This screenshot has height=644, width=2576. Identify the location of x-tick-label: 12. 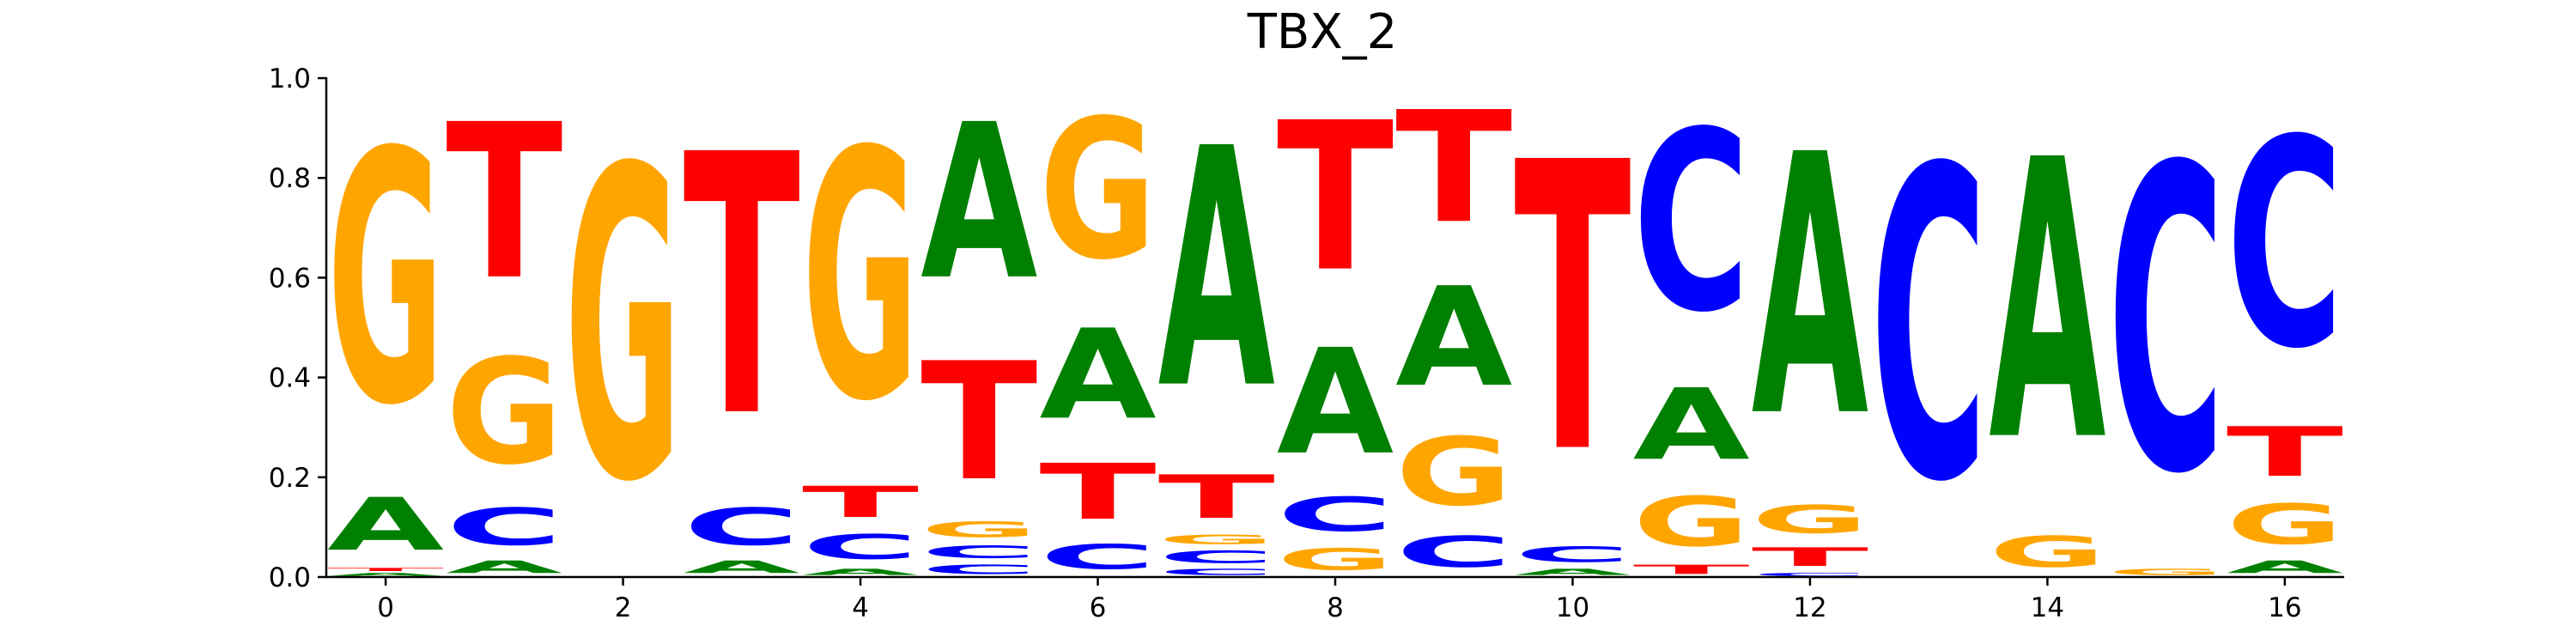
(1809, 607).